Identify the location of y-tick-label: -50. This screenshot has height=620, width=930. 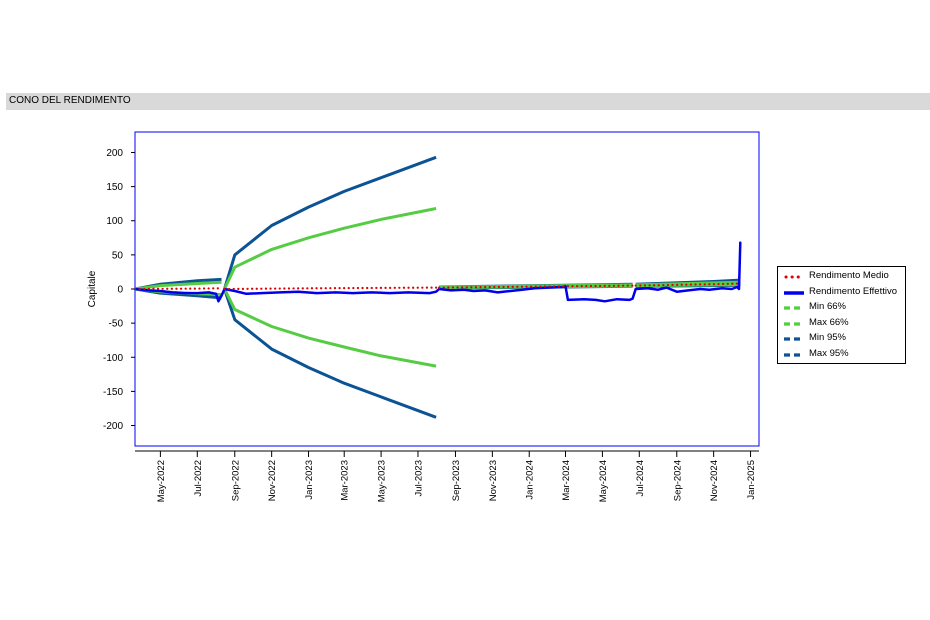
(116, 324).